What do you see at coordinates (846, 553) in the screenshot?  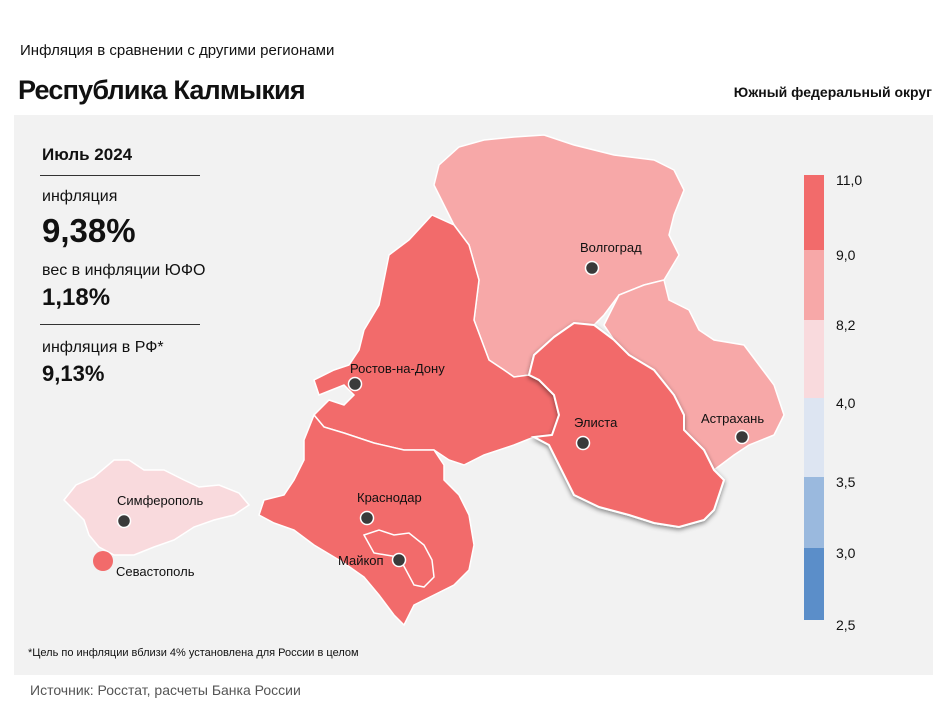 I see `legend-tick-label: 3,0` at bounding box center [846, 553].